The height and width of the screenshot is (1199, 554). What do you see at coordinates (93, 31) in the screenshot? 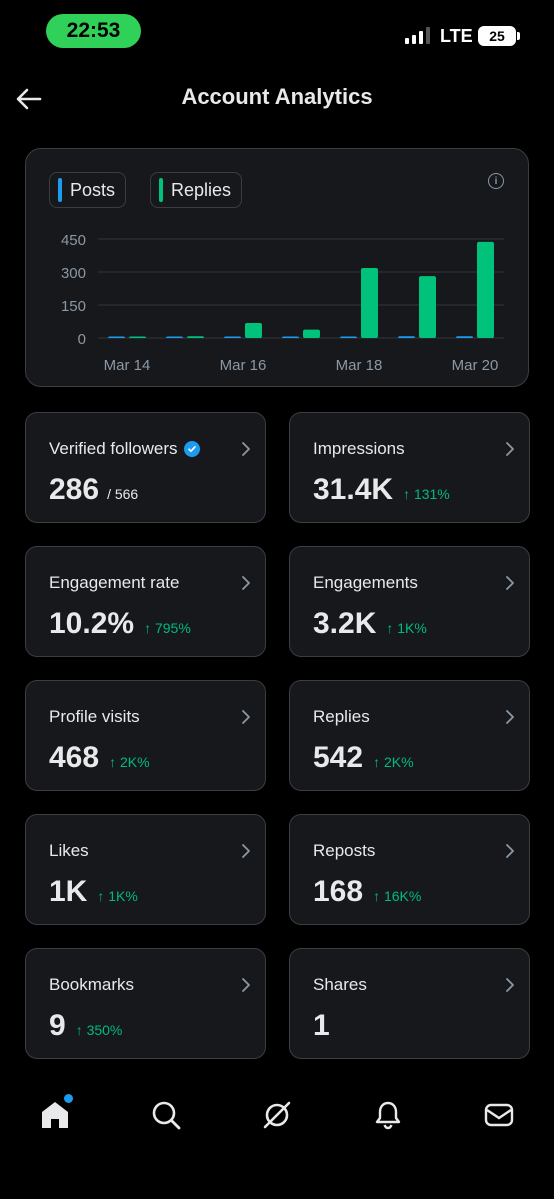
I see `status-time: 22:53` at bounding box center [93, 31].